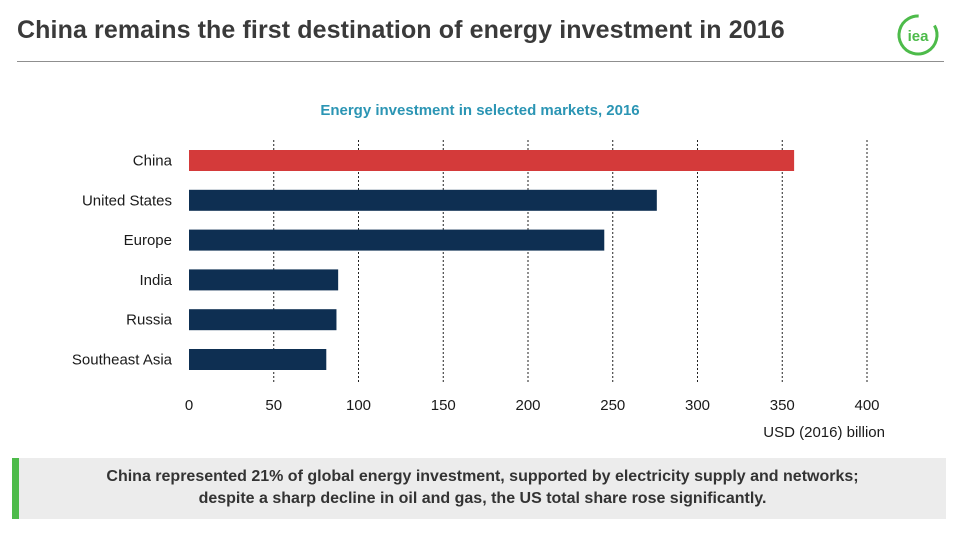 Image resolution: width=961 pixels, height=541 pixels. Describe the element at coordinates (189, 405) in the screenshot. I see `x-tick-label: 0` at that location.